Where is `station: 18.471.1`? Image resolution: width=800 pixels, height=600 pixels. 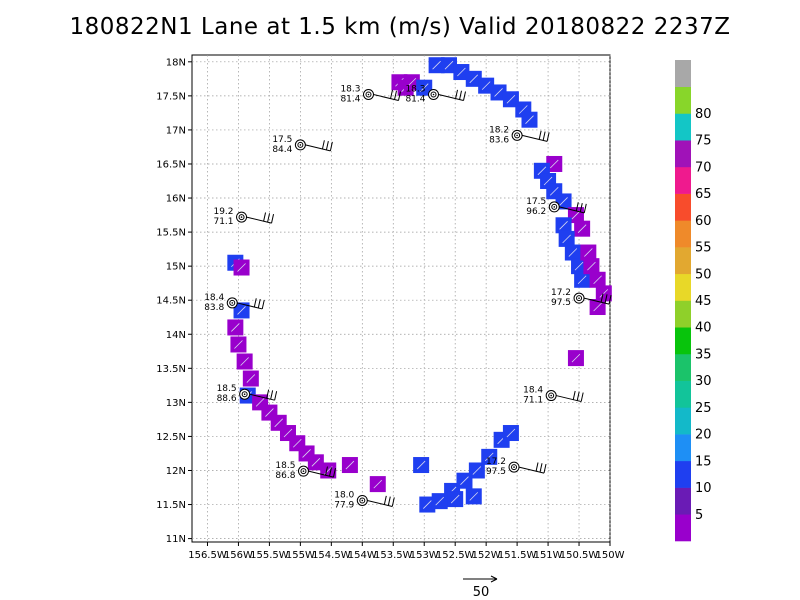 station: 18.471.1 is located at coordinates (553, 396).